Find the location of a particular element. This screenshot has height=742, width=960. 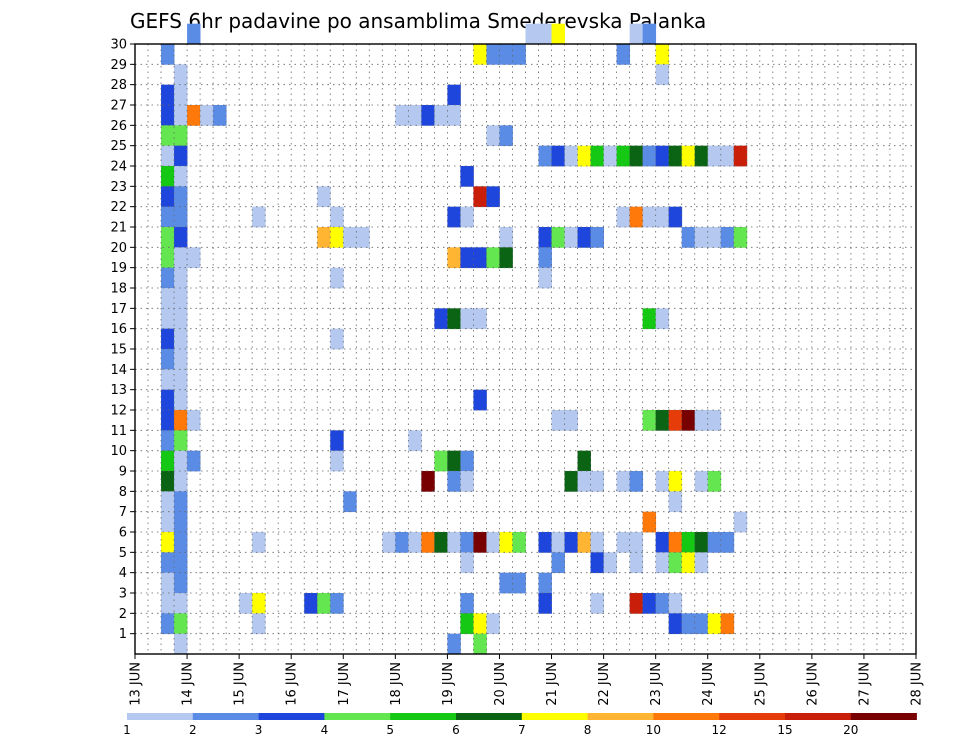

x-tick-label: 23 JUN is located at coordinates (656, 684).